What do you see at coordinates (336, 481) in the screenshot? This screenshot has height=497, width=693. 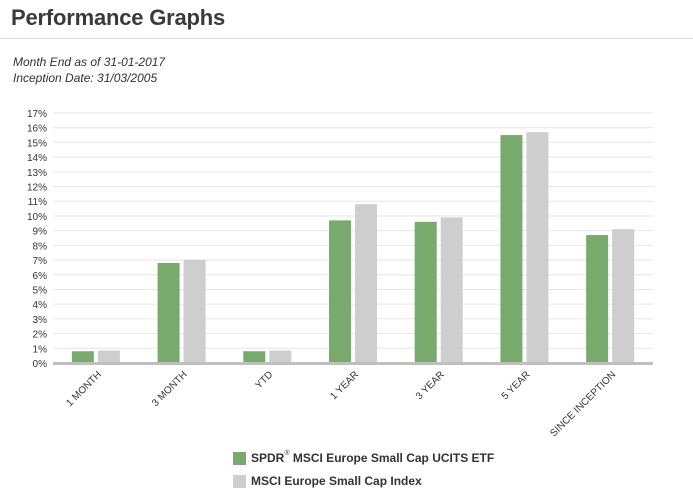 I see `legend-label-index: MSCI Europe Small Cap Index` at bounding box center [336, 481].